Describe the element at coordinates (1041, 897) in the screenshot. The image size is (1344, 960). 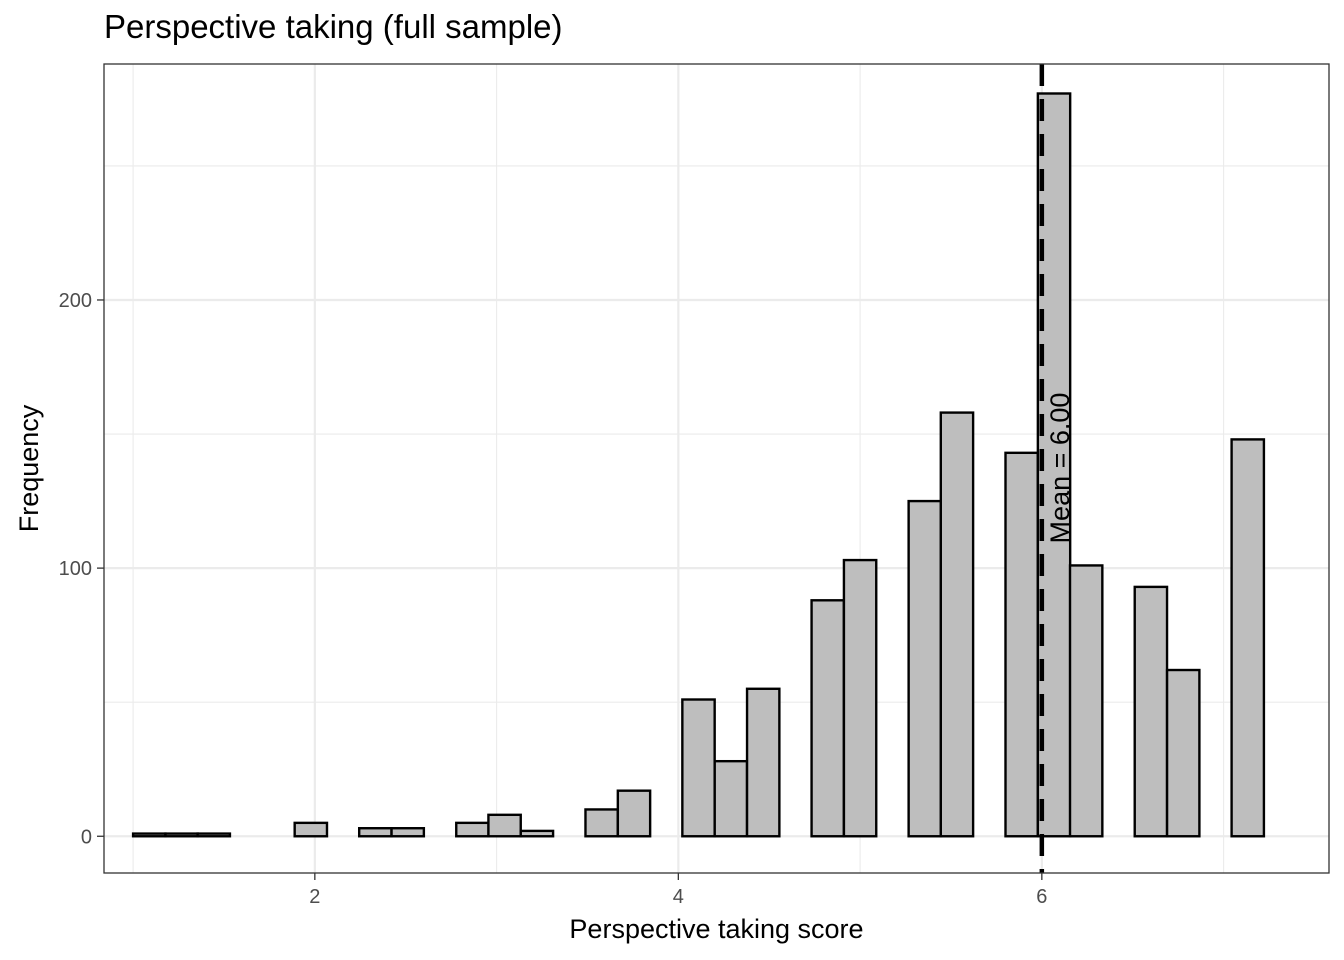
I see `x-tick-label: 6` at that location.